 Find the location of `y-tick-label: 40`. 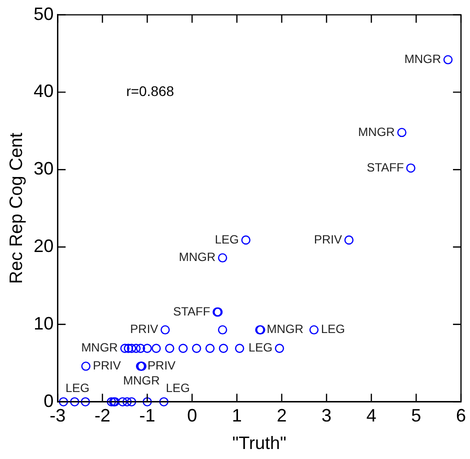

y-tick-label: 40 is located at coordinates (44, 91).